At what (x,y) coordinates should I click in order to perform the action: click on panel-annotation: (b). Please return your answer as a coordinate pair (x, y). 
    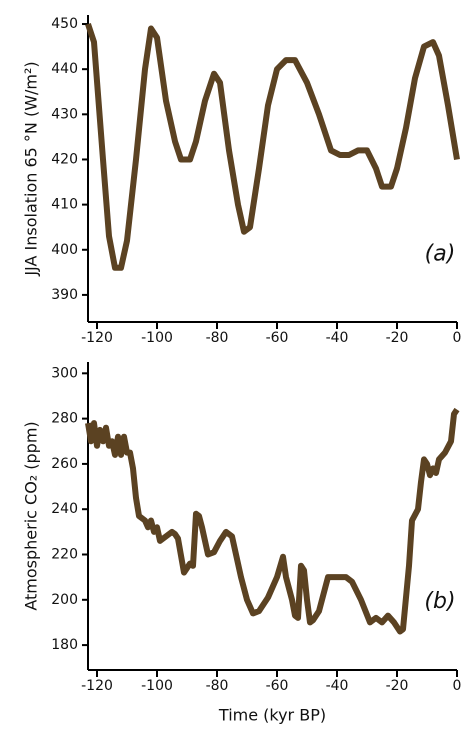
    Looking at the image, I should click on (439, 601).